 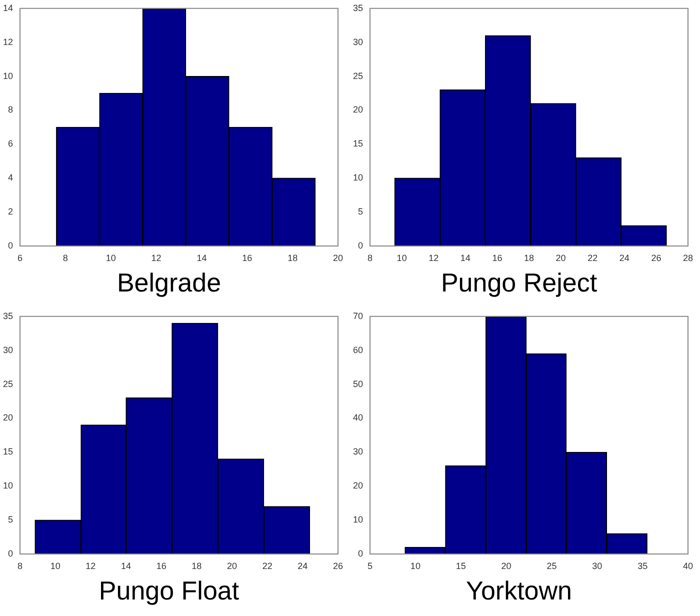 I want to click on y-tick-label: 12, so click(x=8, y=41).